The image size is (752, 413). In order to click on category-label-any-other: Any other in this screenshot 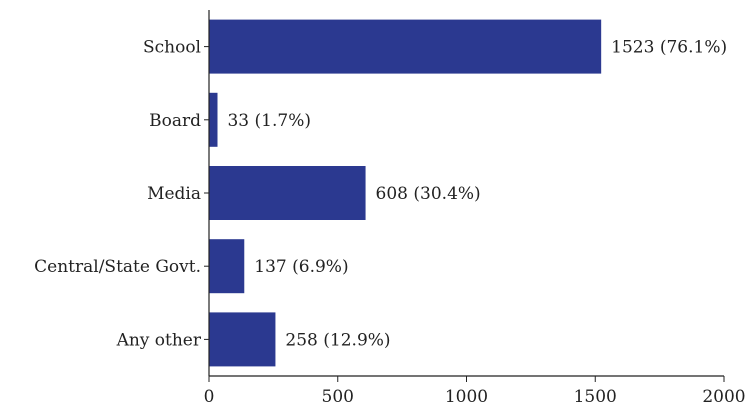, I will do `click(159, 340)`.